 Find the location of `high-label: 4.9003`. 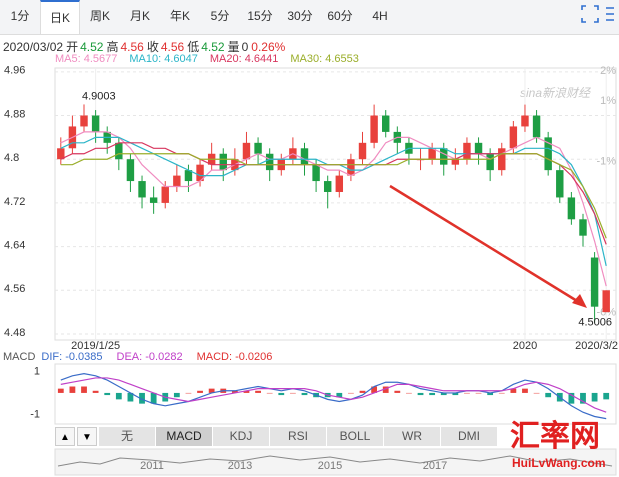

high-label: 4.9003 is located at coordinates (99, 96).